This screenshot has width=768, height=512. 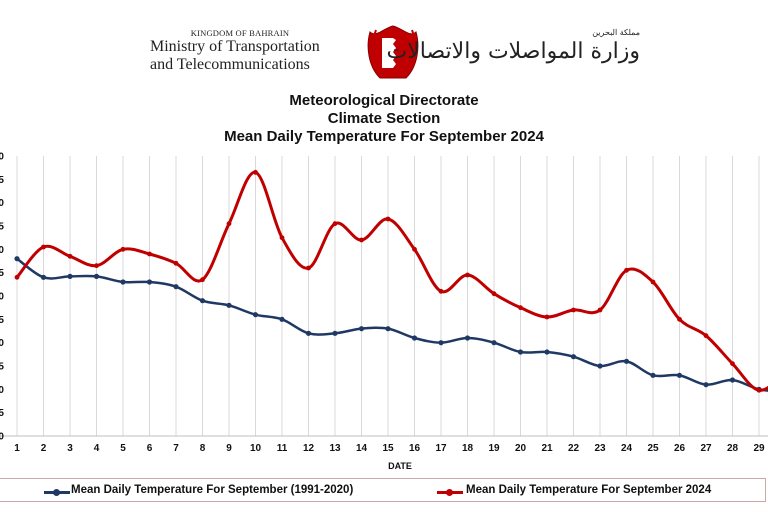 What do you see at coordinates (123, 448) in the screenshot?
I see `x-tick-label: 5` at bounding box center [123, 448].